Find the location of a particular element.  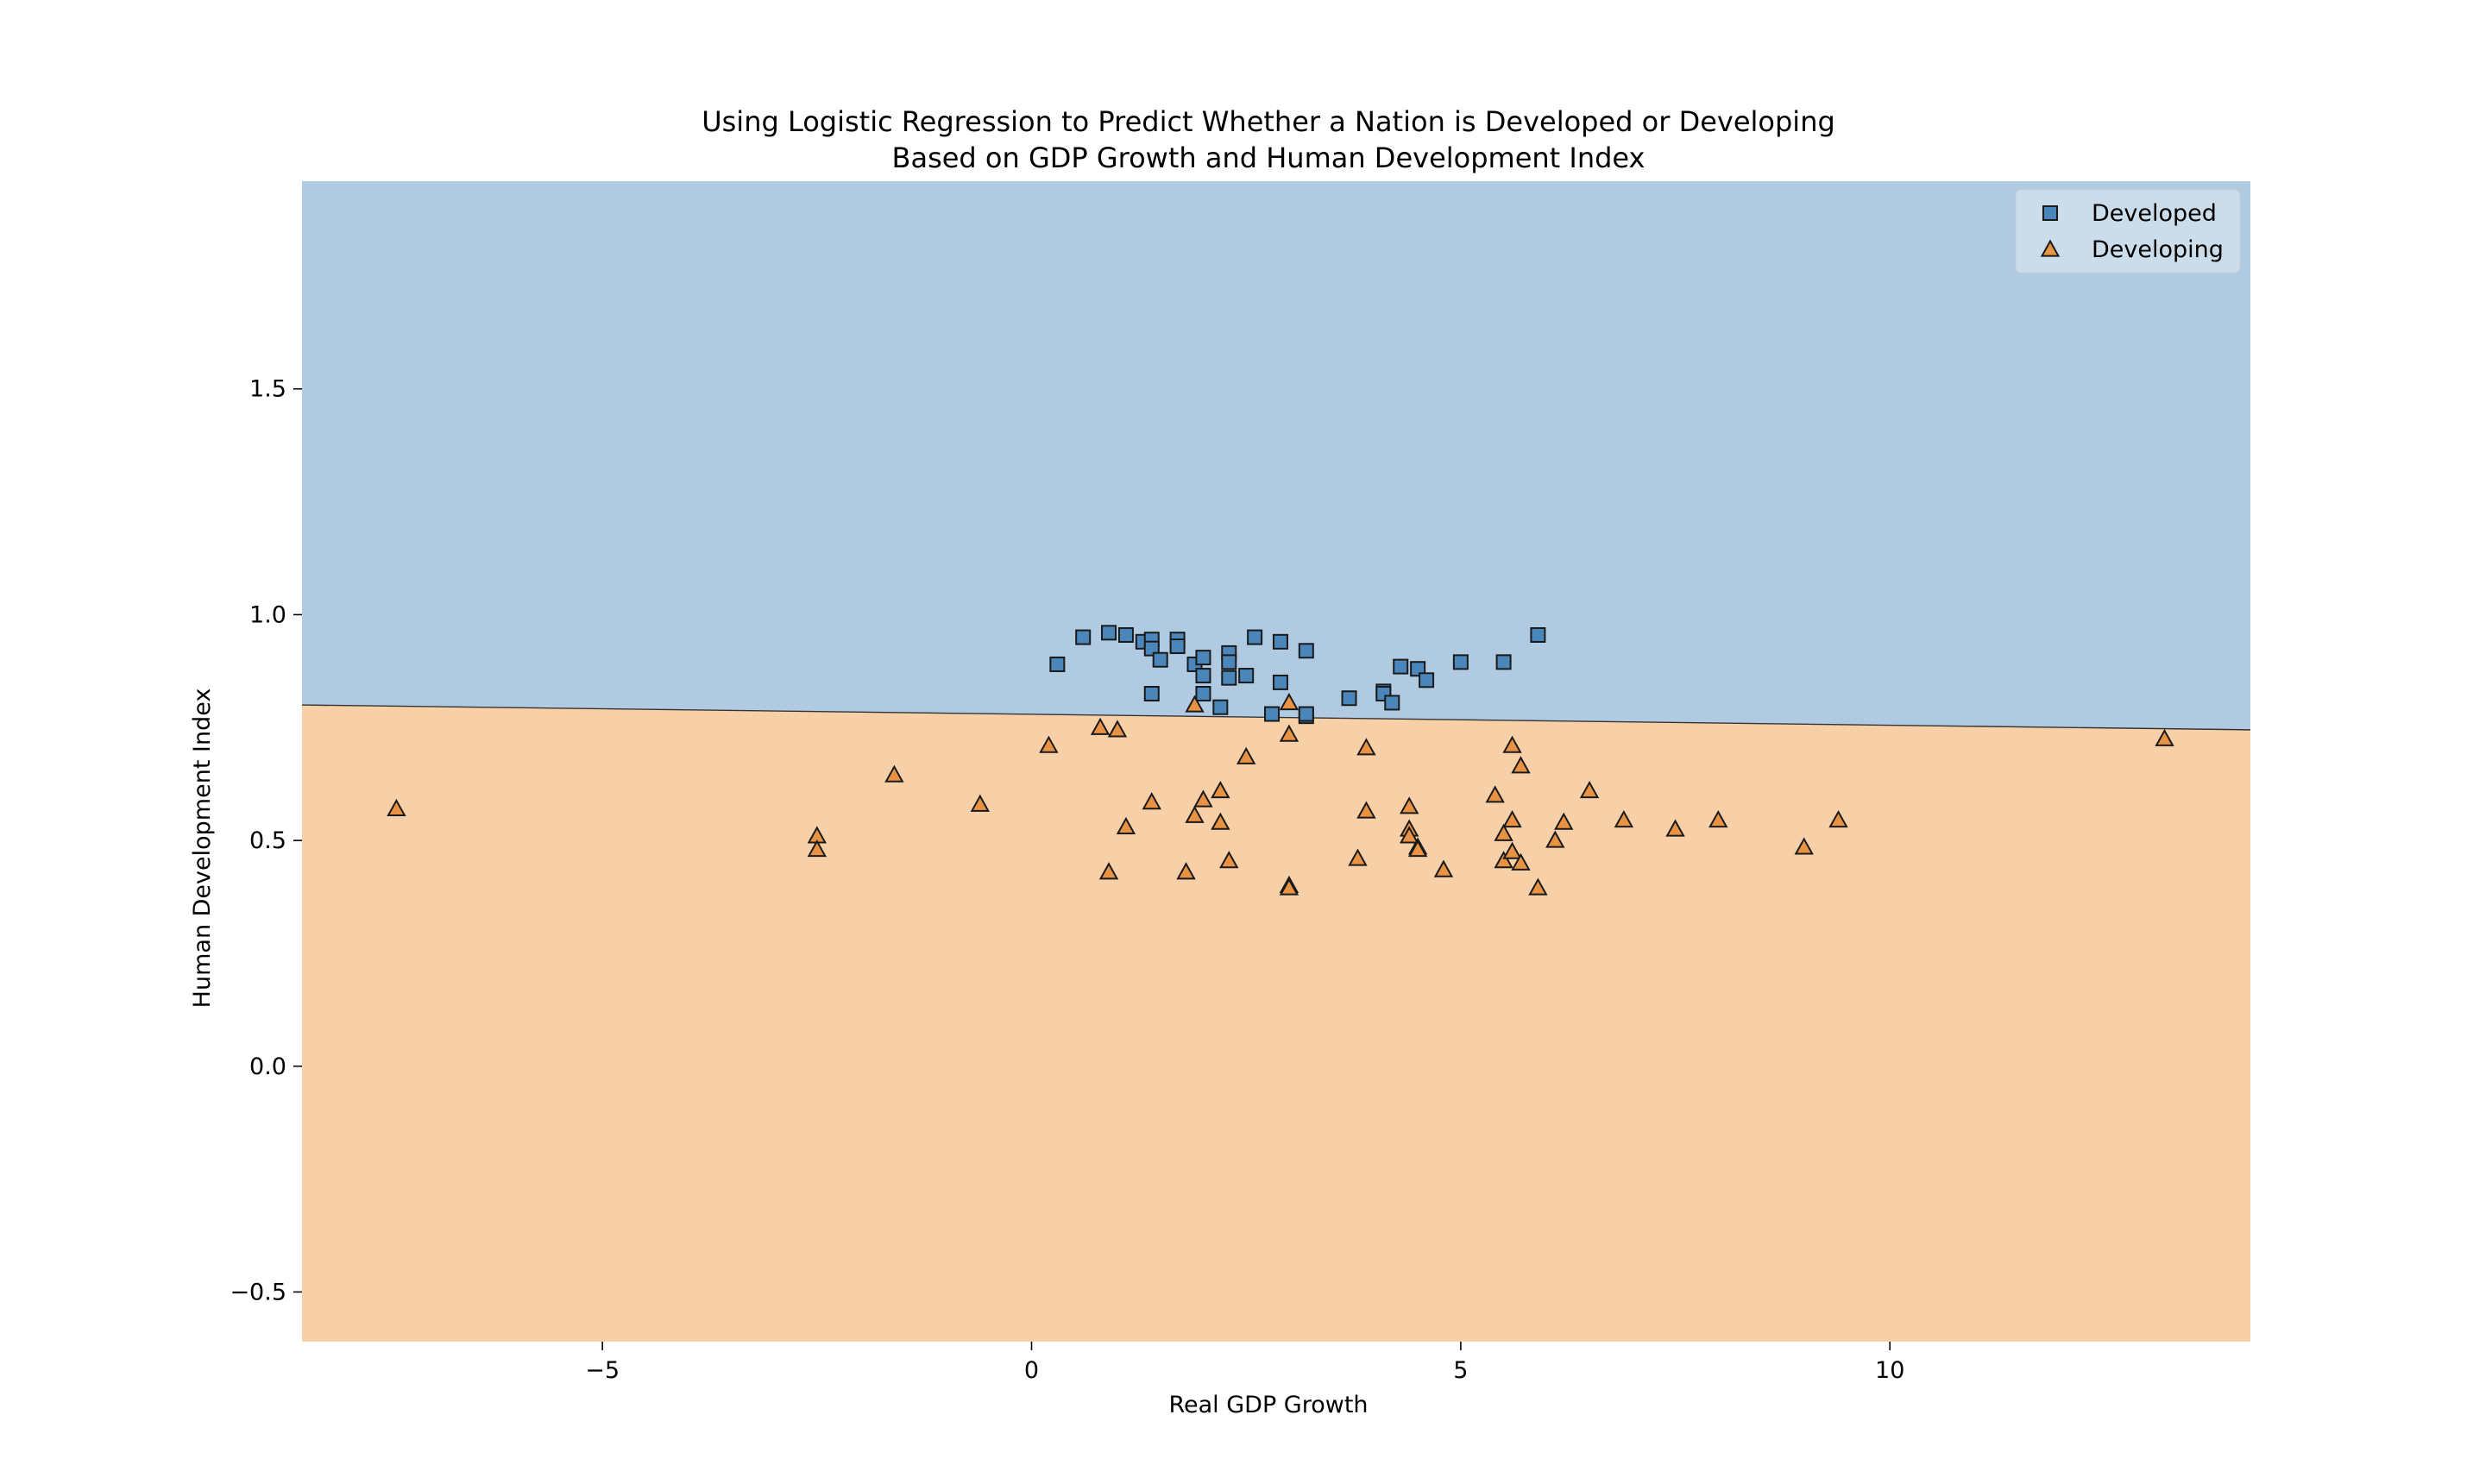

y-tick-label-2: 0.5 is located at coordinates (268, 840).